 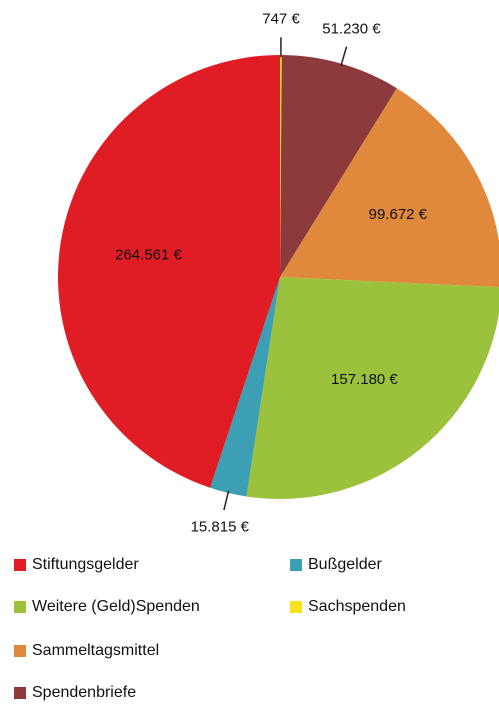 What do you see at coordinates (116, 606) in the screenshot?
I see `legend-label: Weitere (Geld)Spenden` at bounding box center [116, 606].